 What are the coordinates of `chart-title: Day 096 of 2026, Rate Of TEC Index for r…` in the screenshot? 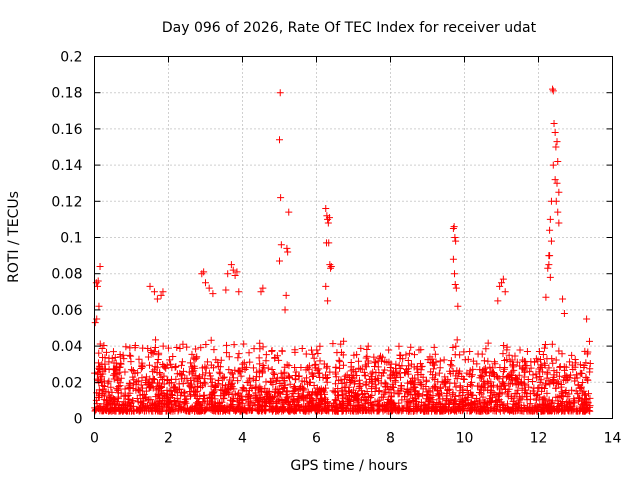 It's located at (349, 28).